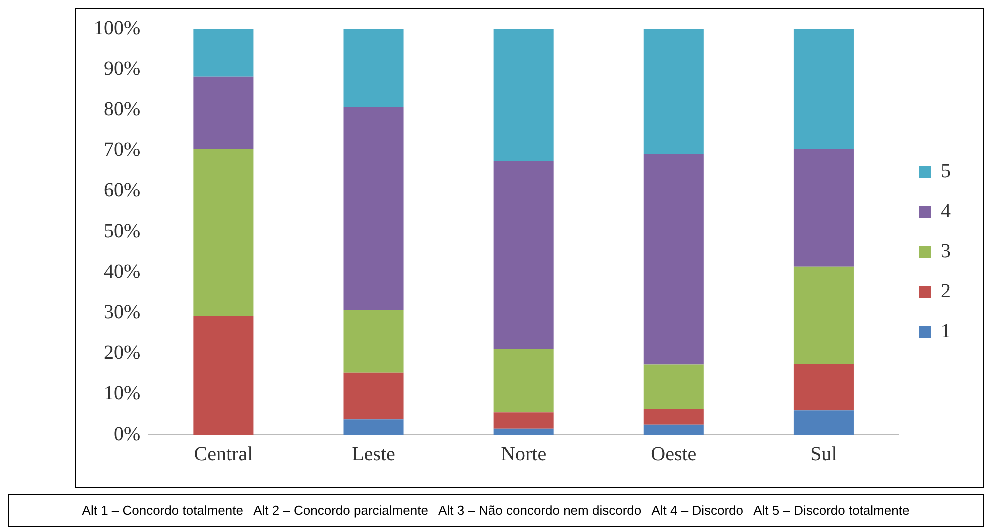 This screenshot has height=531, width=992. What do you see at coordinates (224, 454) in the screenshot?
I see `x-tick-label: Central` at bounding box center [224, 454].